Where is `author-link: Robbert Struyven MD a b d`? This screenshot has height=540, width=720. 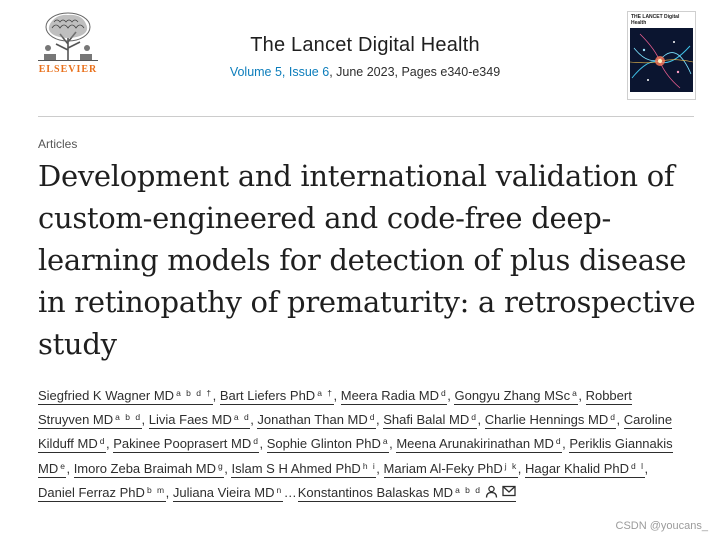
author-link: Robbert Struyven MD a b d is located at coordinates (335, 409).